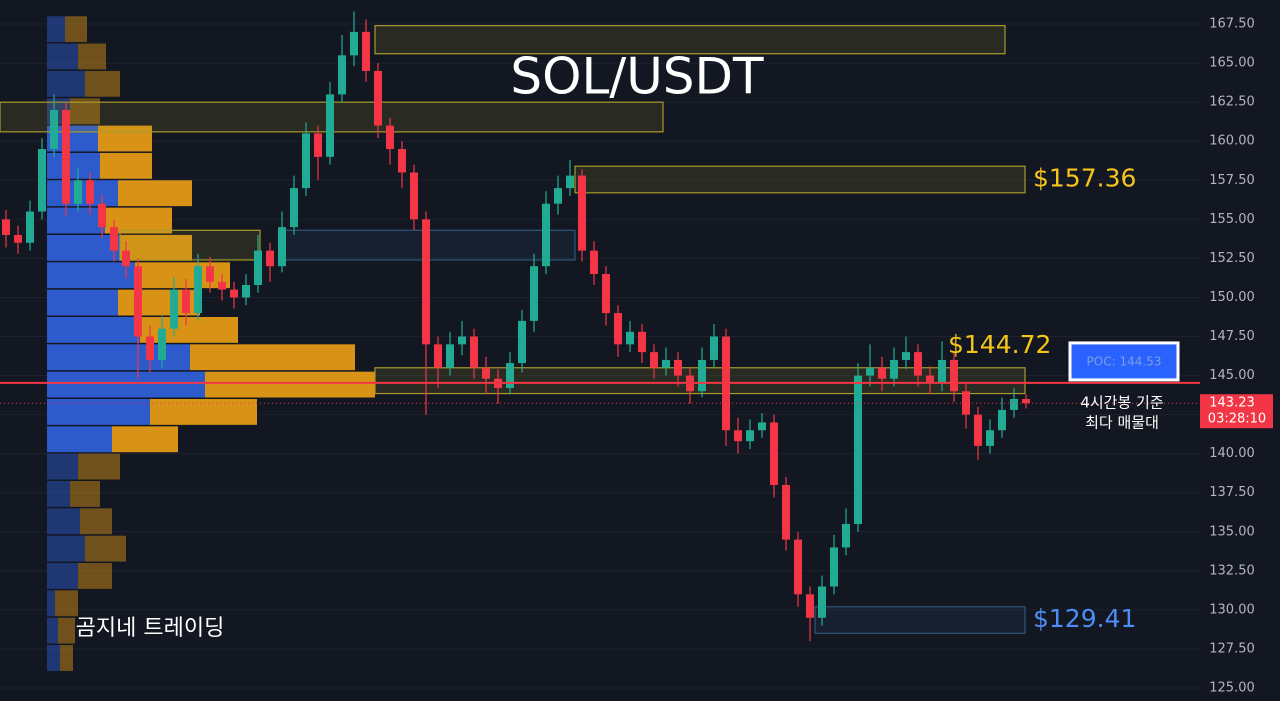  Describe the element at coordinates (1232, 219) in the screenshot. I see `y-tick-label: 155.00` at that location.